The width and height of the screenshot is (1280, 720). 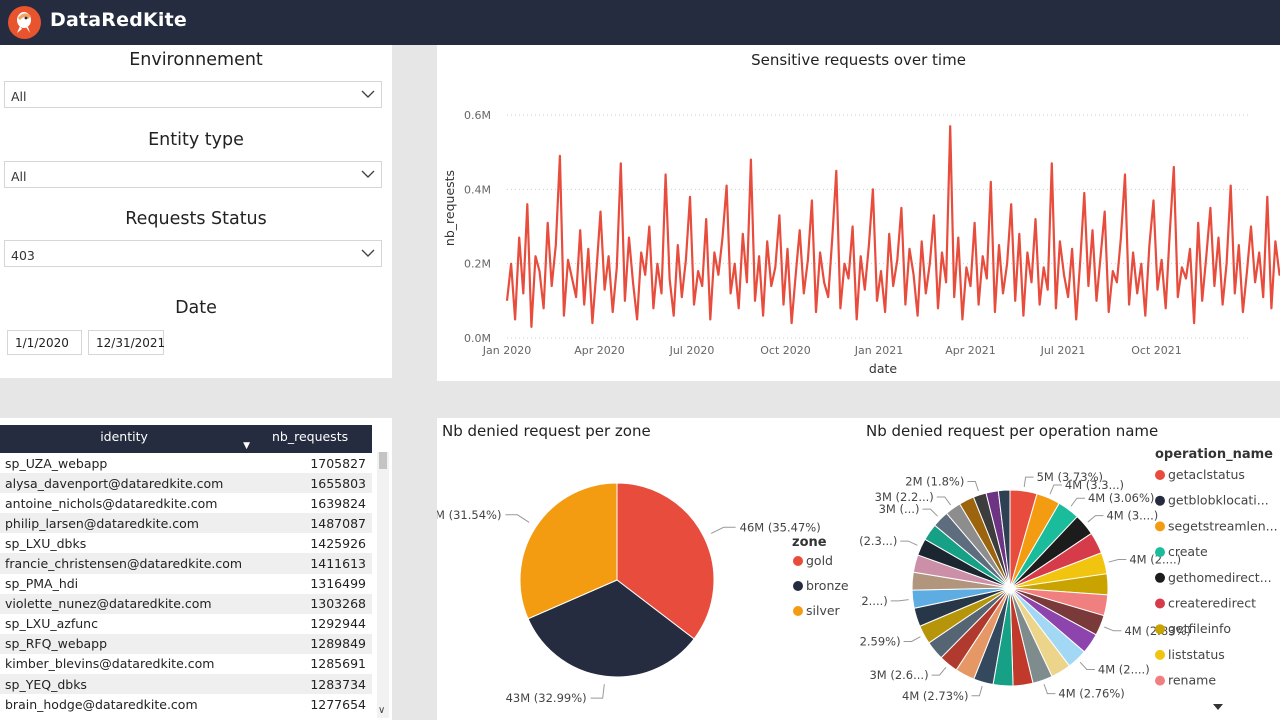 I want to click on identity-cell: kimber_blevins@dataredkite.com, so click(x=110, y=664).